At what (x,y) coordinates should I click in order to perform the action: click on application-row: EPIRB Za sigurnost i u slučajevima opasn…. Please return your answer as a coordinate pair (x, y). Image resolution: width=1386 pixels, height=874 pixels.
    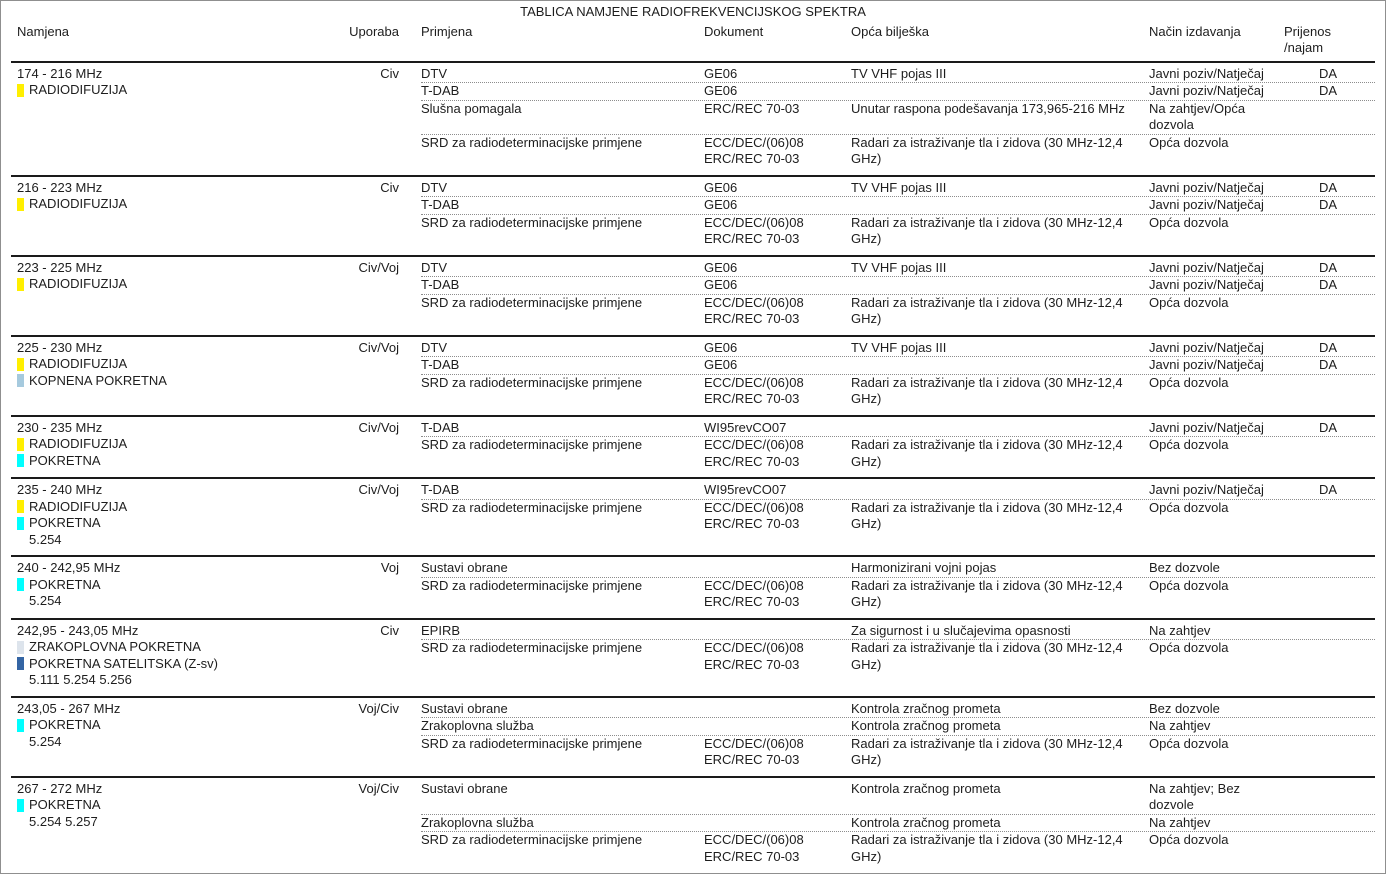
    Looking at the image, I should click on (898, 631).